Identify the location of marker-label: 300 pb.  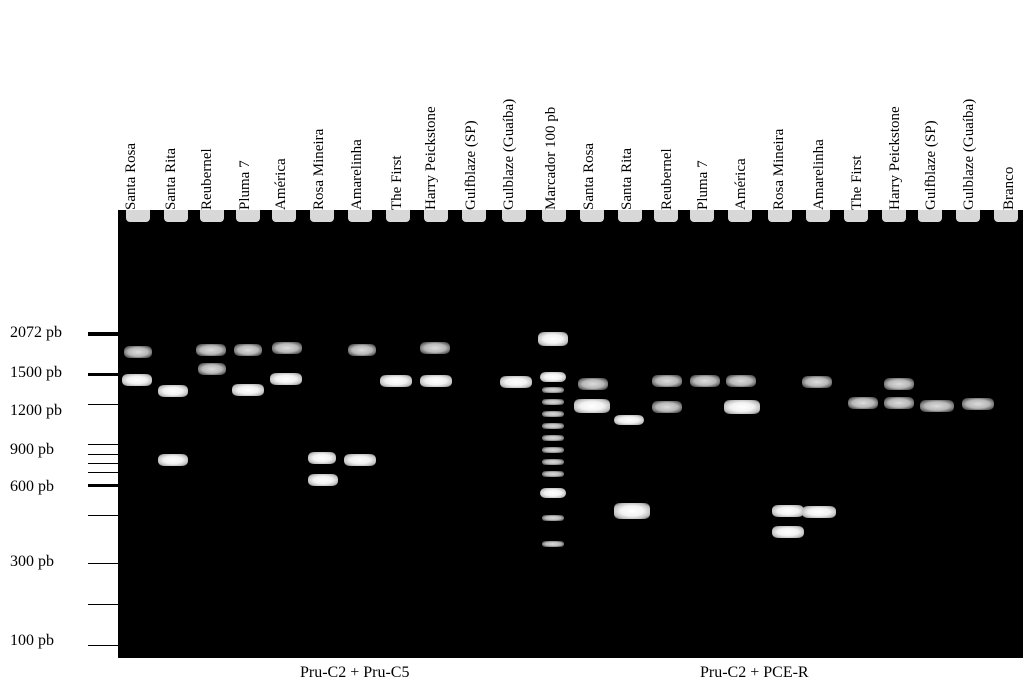
(32, 561).